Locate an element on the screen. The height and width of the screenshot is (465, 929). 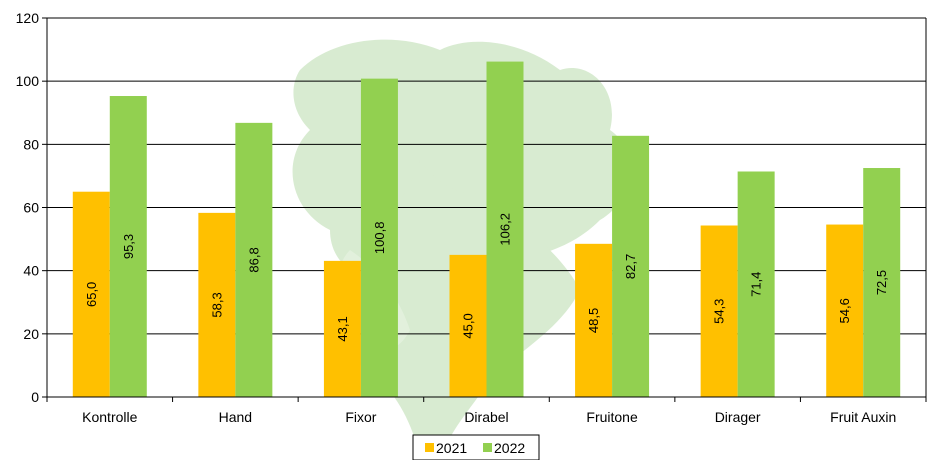
data-label: 54,3 is located at coordinates (719, 311).